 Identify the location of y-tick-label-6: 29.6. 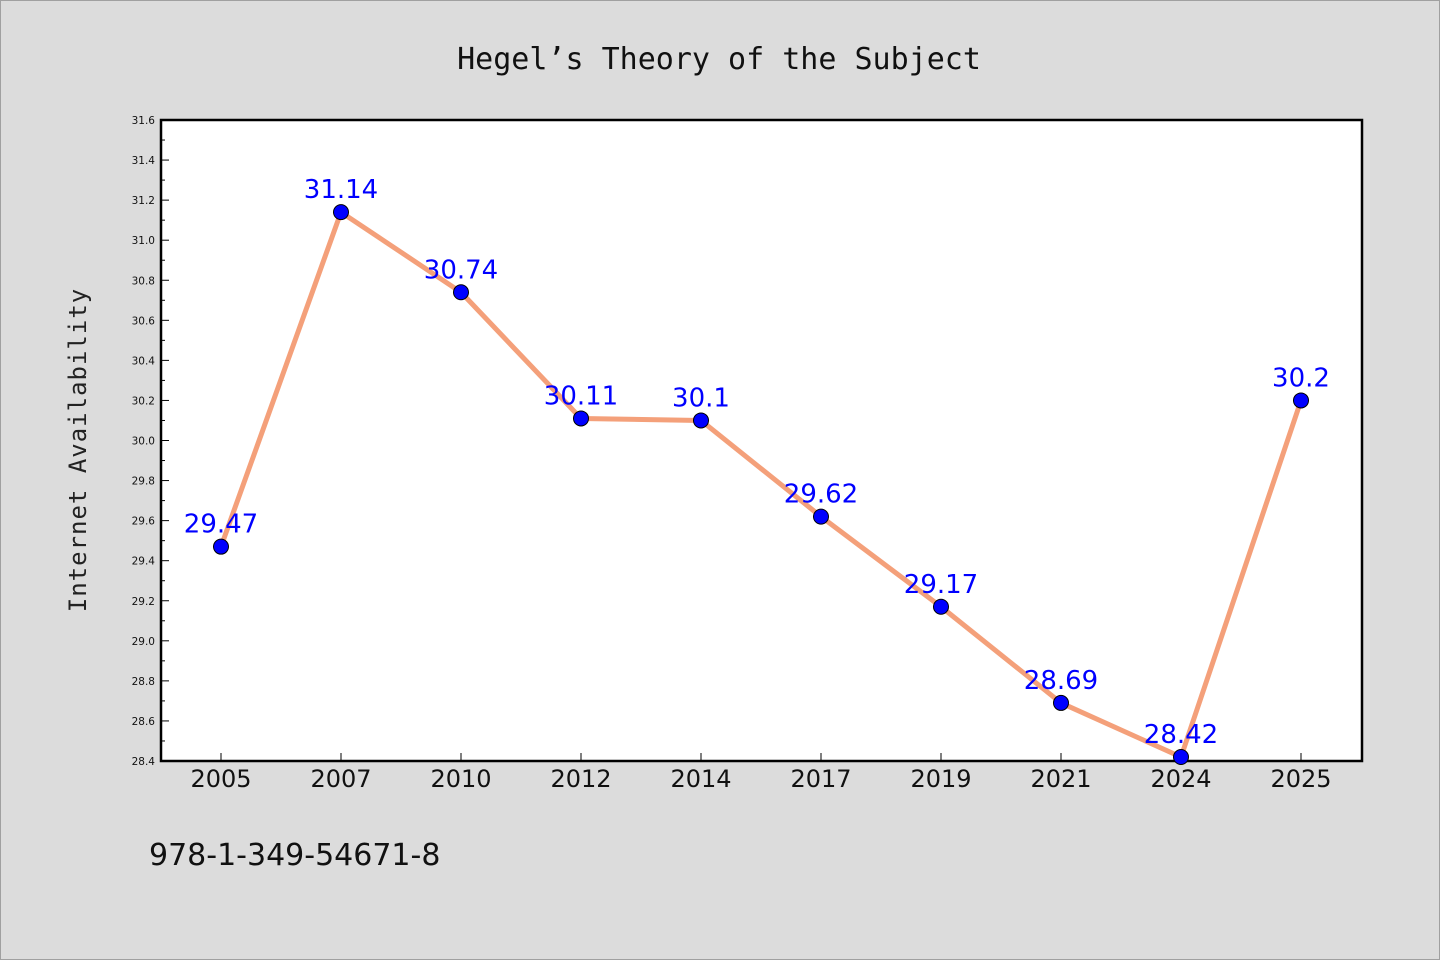
(144, 522).